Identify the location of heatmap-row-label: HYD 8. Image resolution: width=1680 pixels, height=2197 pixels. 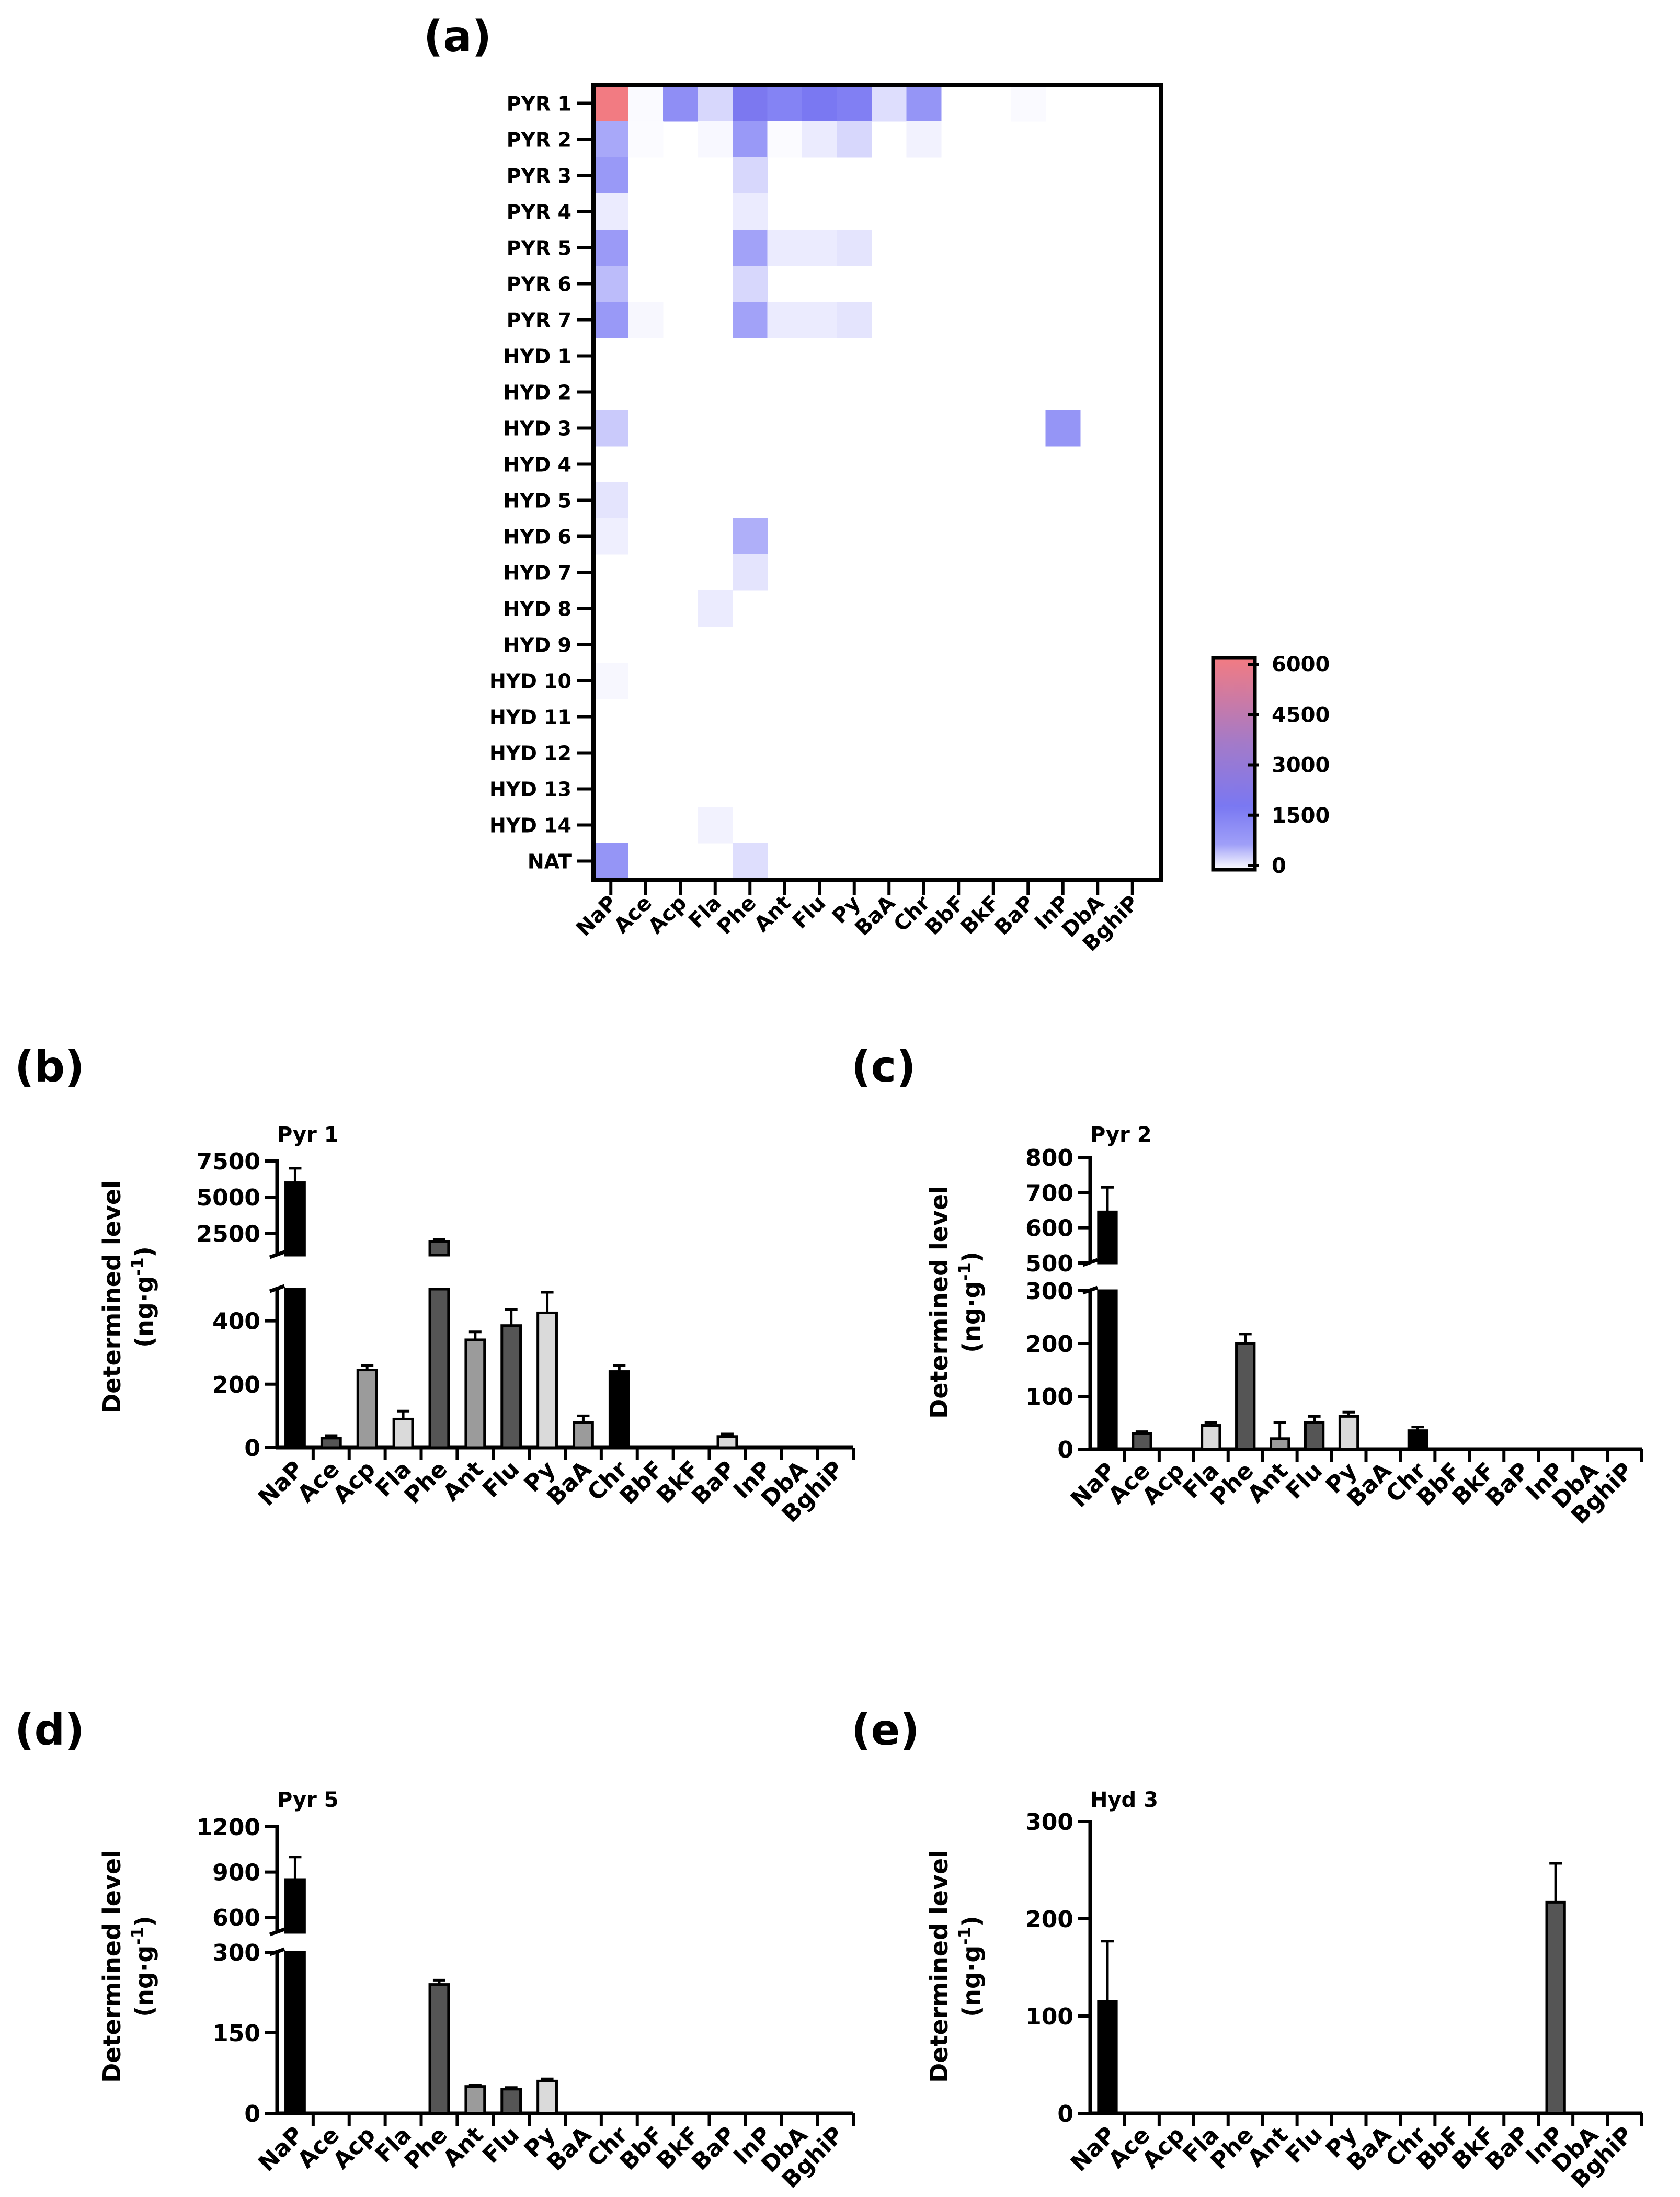
(537, 609).